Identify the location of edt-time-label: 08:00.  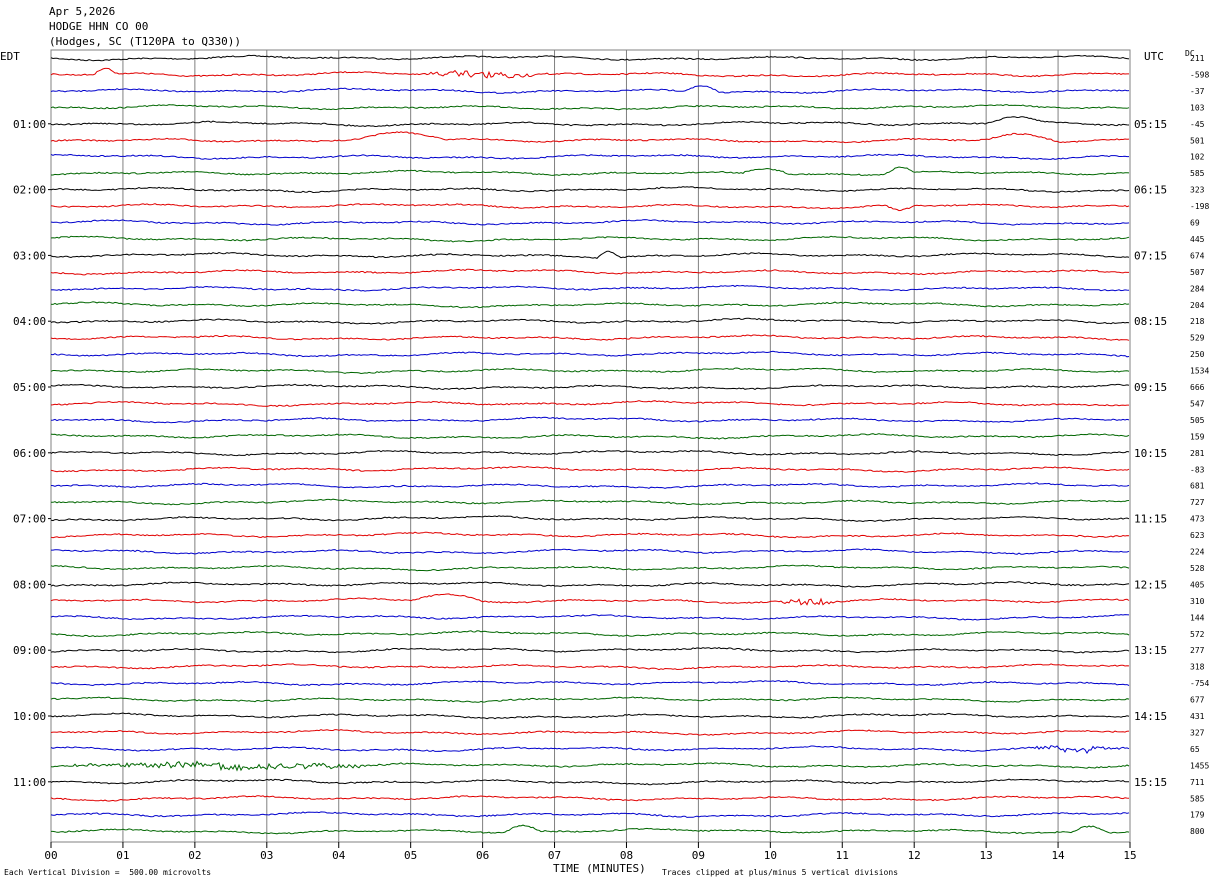
(29, 584).